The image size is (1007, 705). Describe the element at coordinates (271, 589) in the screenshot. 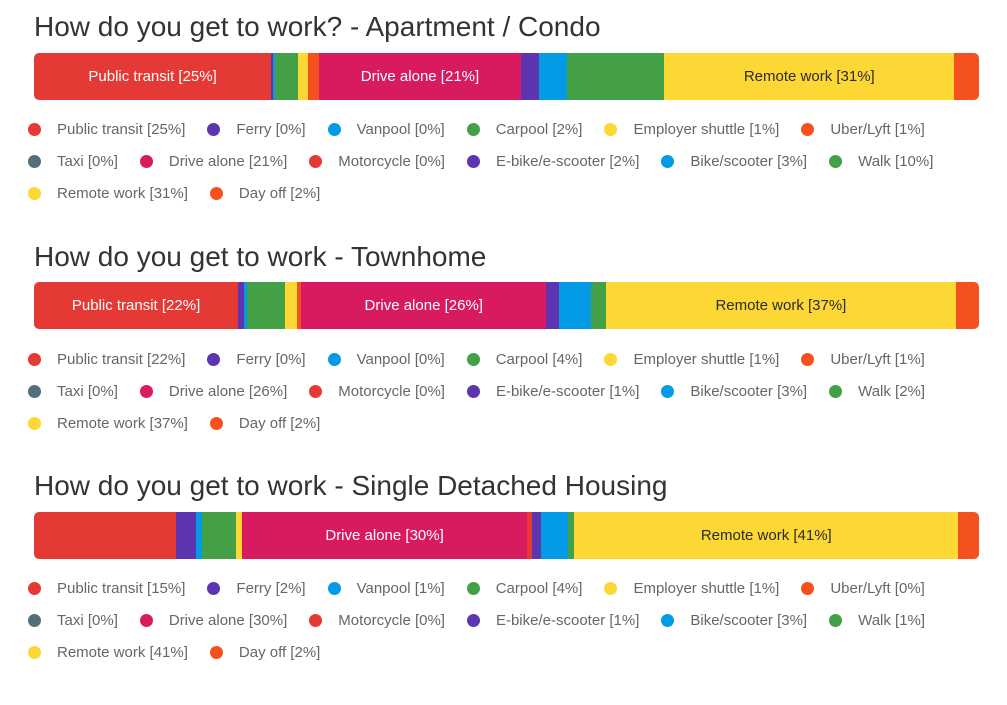

I see `legend-label: Ferry [2%]` at that location.